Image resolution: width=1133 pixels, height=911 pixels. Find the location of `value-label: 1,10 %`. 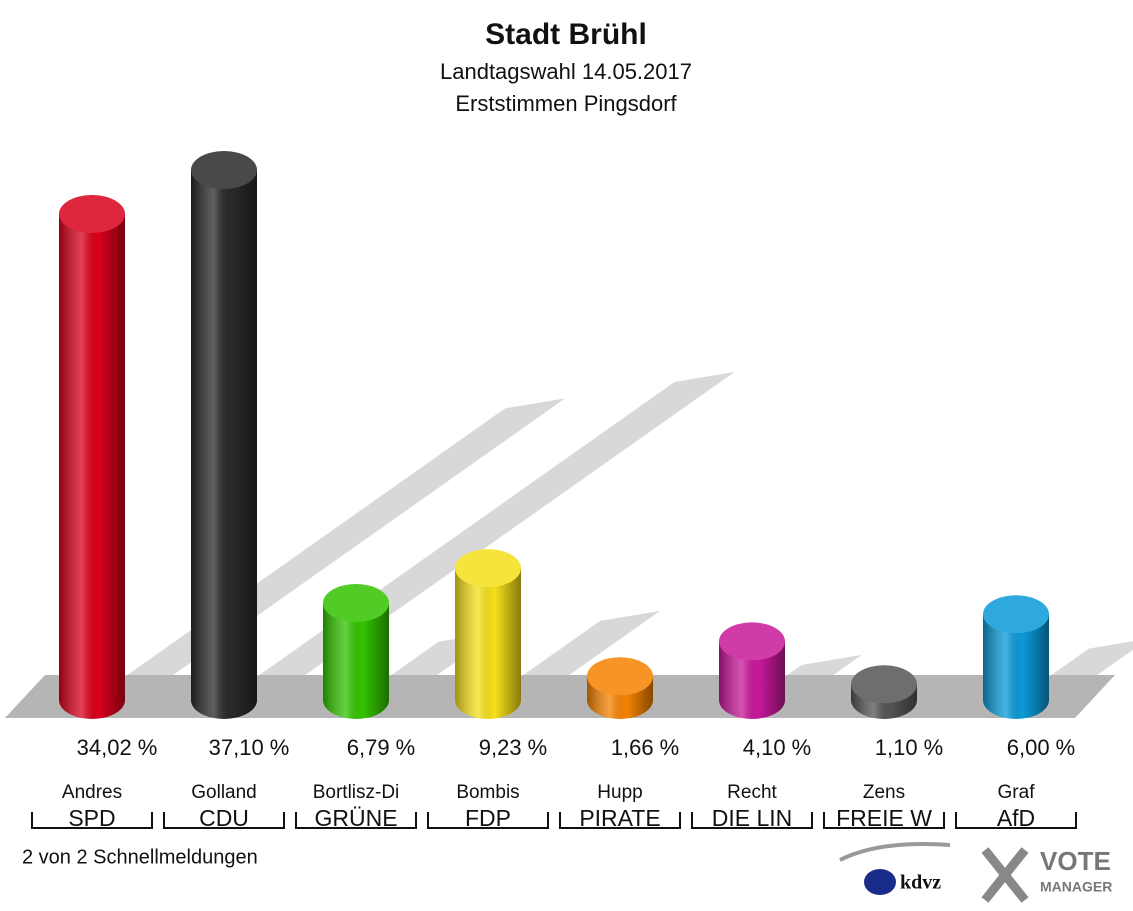

value-label: 1,10 % is located at coordinates (909, 747).